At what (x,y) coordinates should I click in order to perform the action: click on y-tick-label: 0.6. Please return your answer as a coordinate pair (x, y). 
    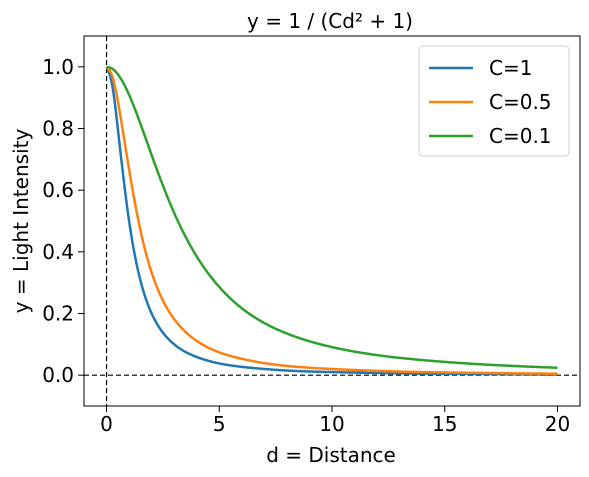
    Looking at the image, I should click on (58, 190).